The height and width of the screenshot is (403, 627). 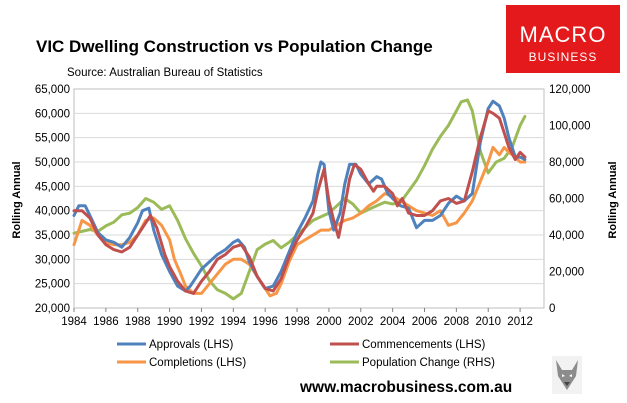 What do you see at coordinates (138, 322) in the screenshot?
I see `x-tick-label: 1988` at bounding box center [138, 322].